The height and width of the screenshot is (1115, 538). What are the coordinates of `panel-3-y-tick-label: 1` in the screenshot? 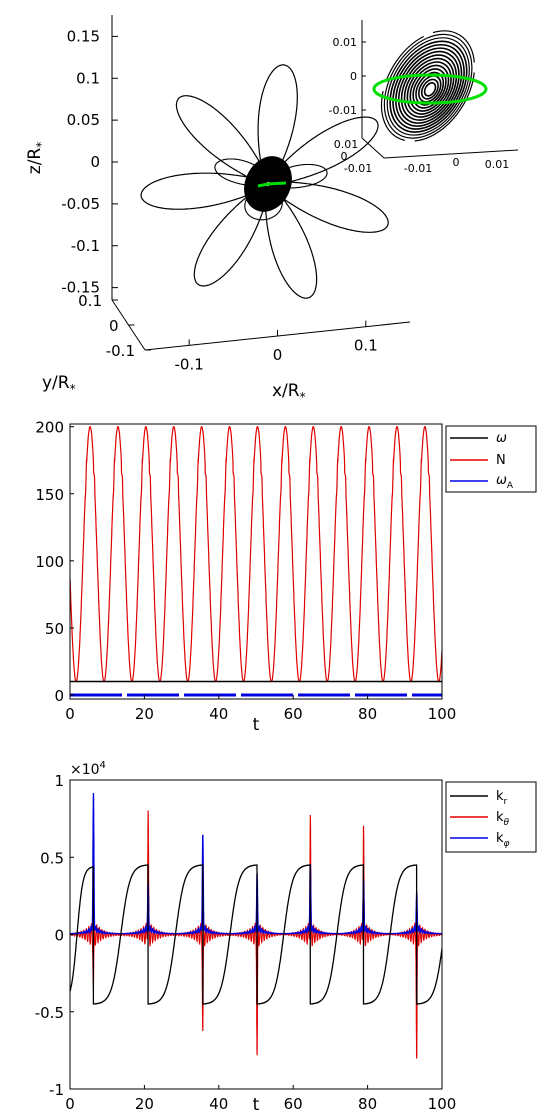 It's located at (59, 781).